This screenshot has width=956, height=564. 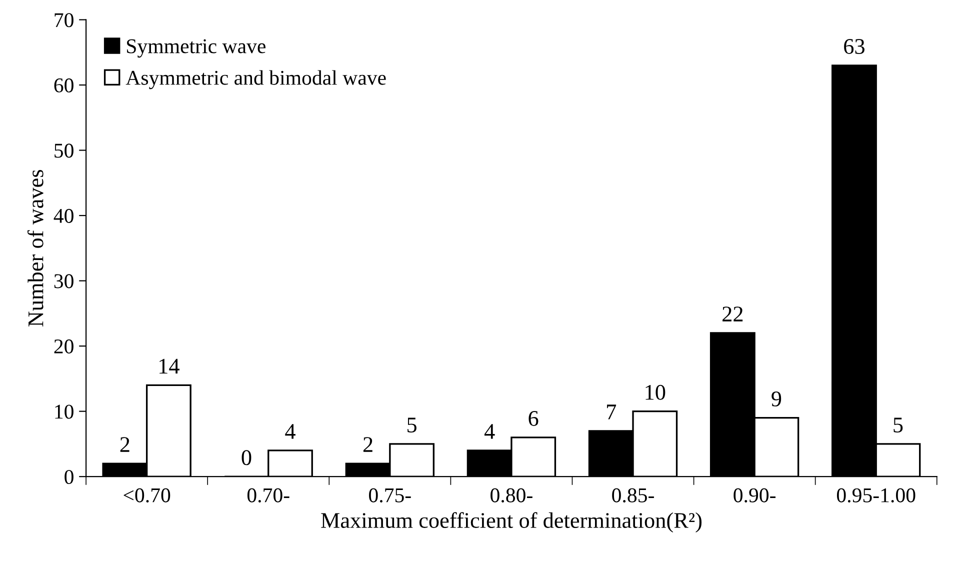 I want to click on x-tick-label: 0.75-, so click(x=390, y=495).